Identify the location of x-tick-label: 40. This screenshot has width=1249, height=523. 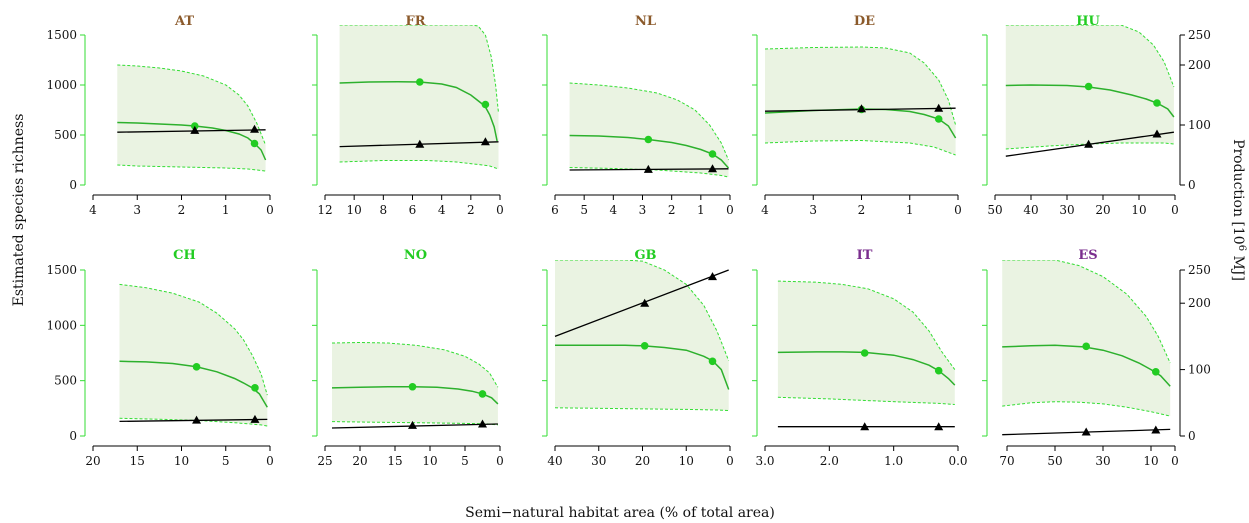
(1030, 210).